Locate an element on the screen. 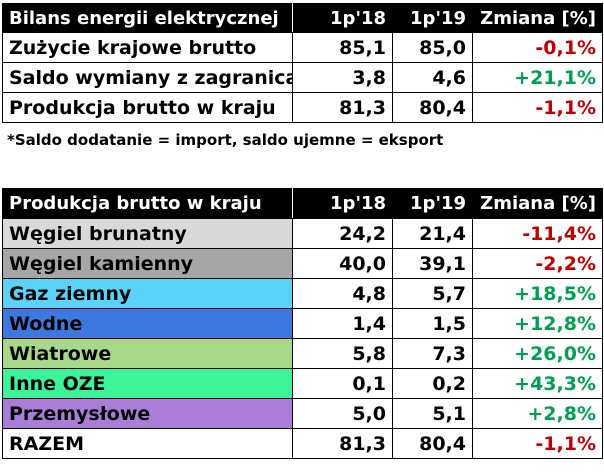 This screenshot has width=604, height=473. production-row: Węgiel kamienny 40,0 39,1 -2,2% is located at coordinates (302, 263).